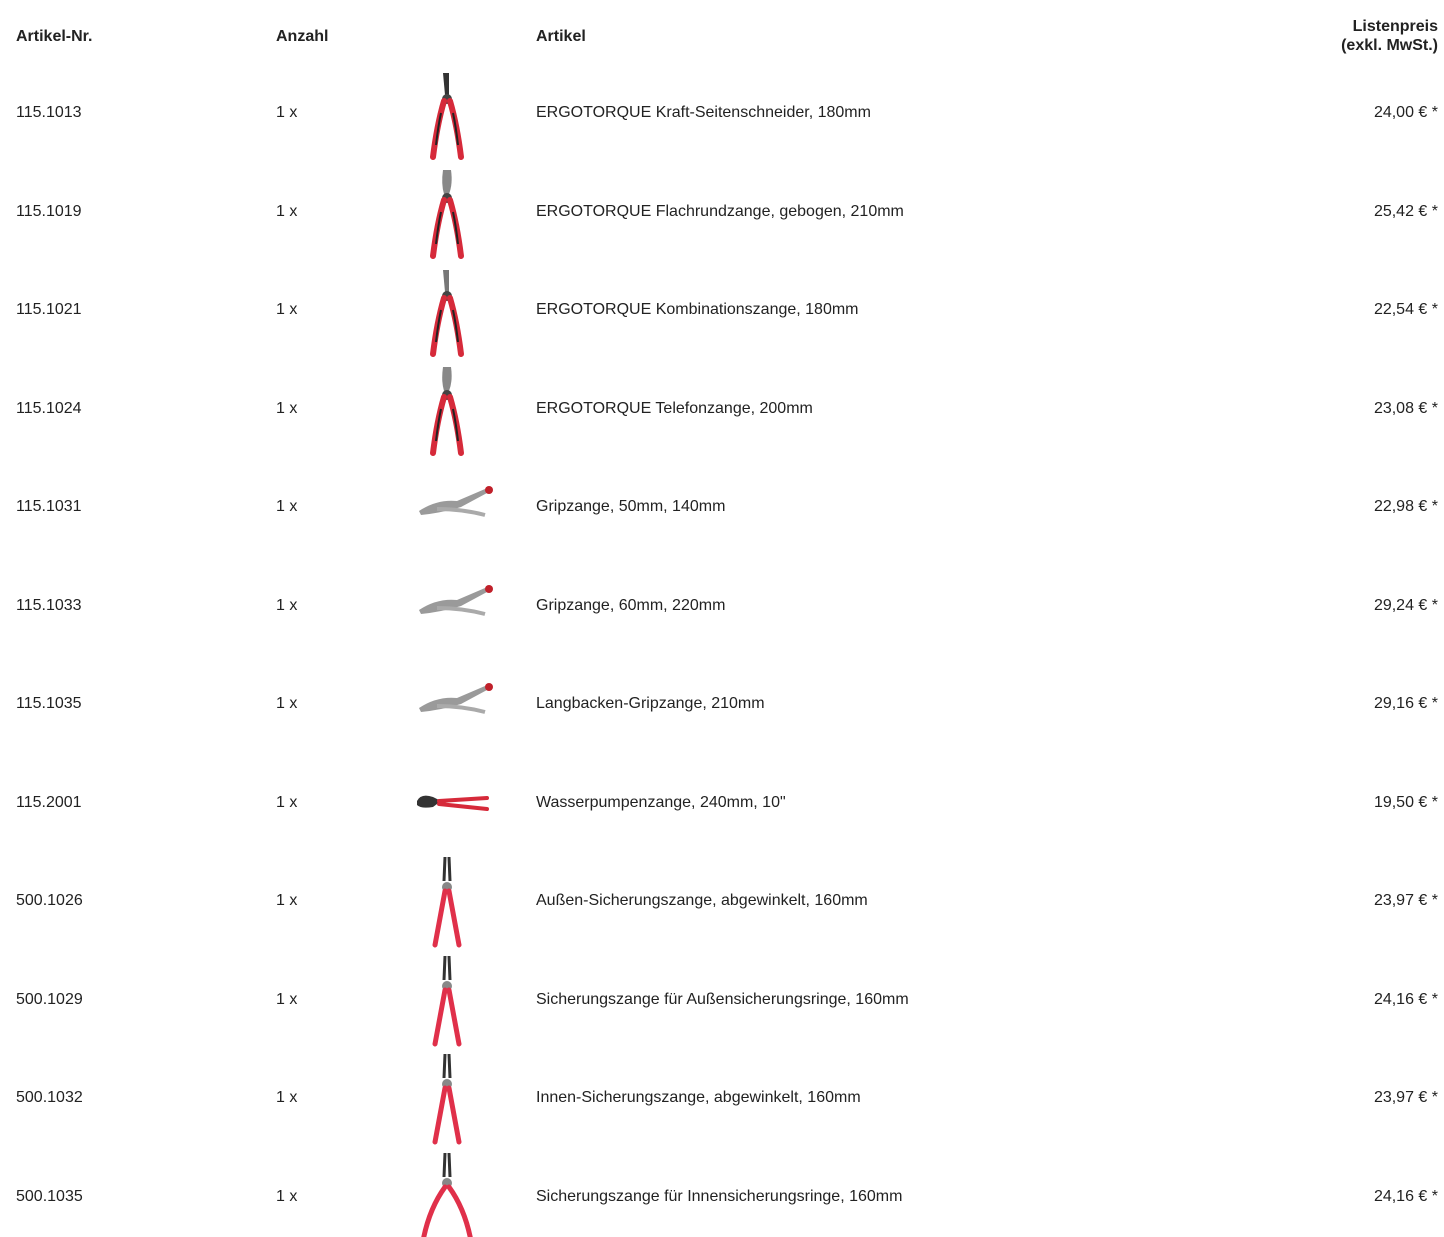 The image size is (1444, 1237). I want to click on pump-handle, so click(463, 803).